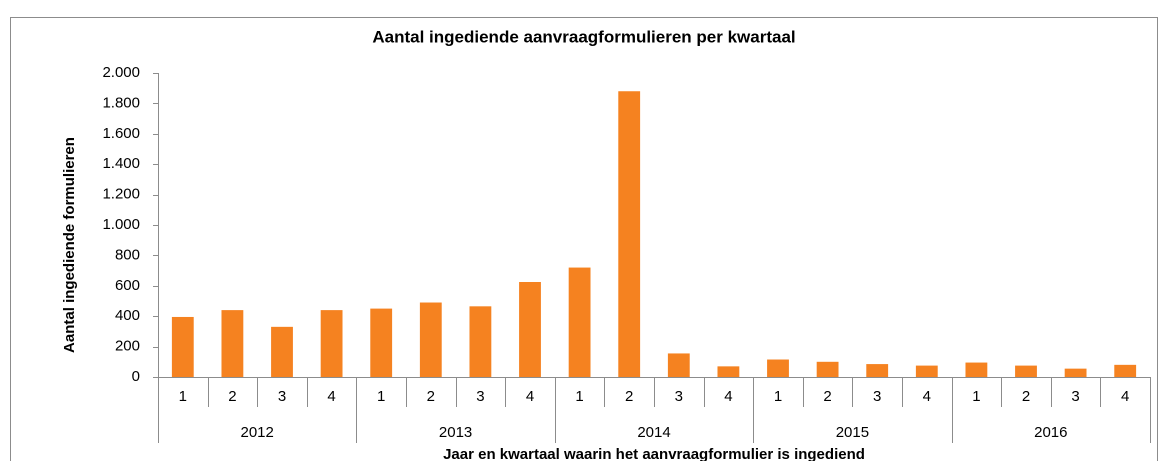 Image resolution: width=1168 pixels, height=461 pixels. I want to click on x-group-label: 2014, so click(653, 432).